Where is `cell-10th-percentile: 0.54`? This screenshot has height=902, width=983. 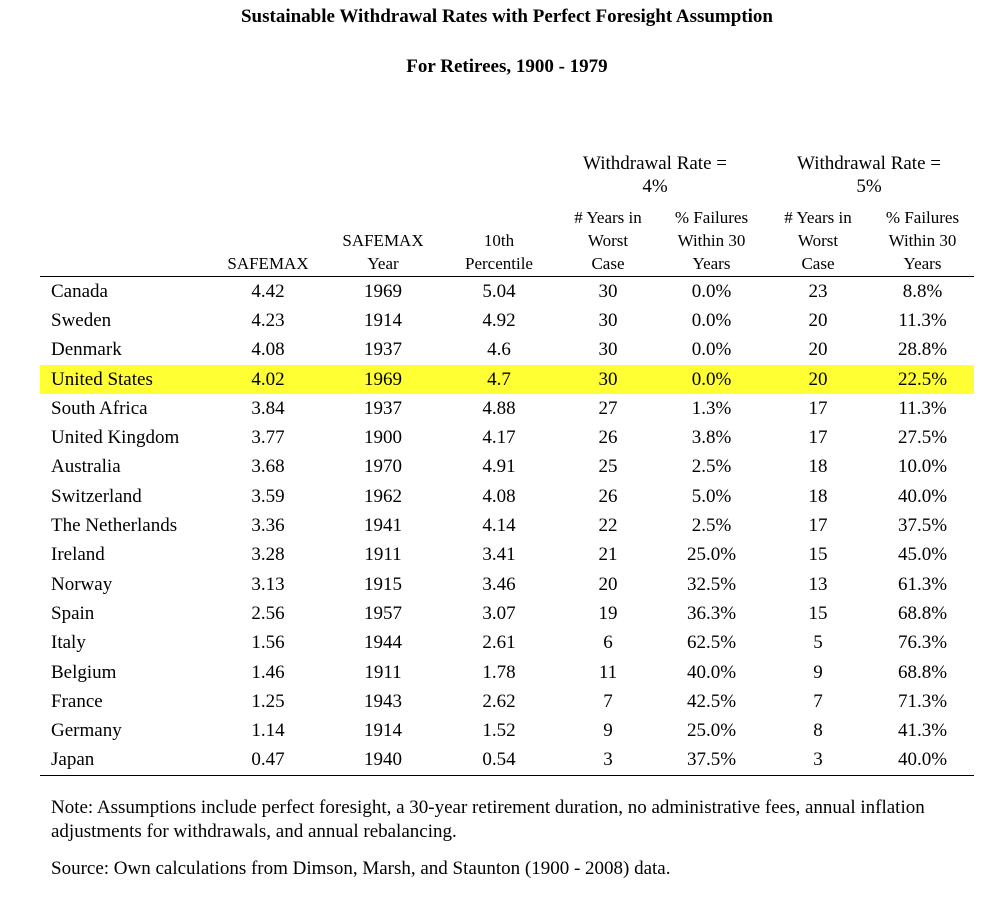 cell-10th-percentile: 0.54 is located at coordinates (499, 761).